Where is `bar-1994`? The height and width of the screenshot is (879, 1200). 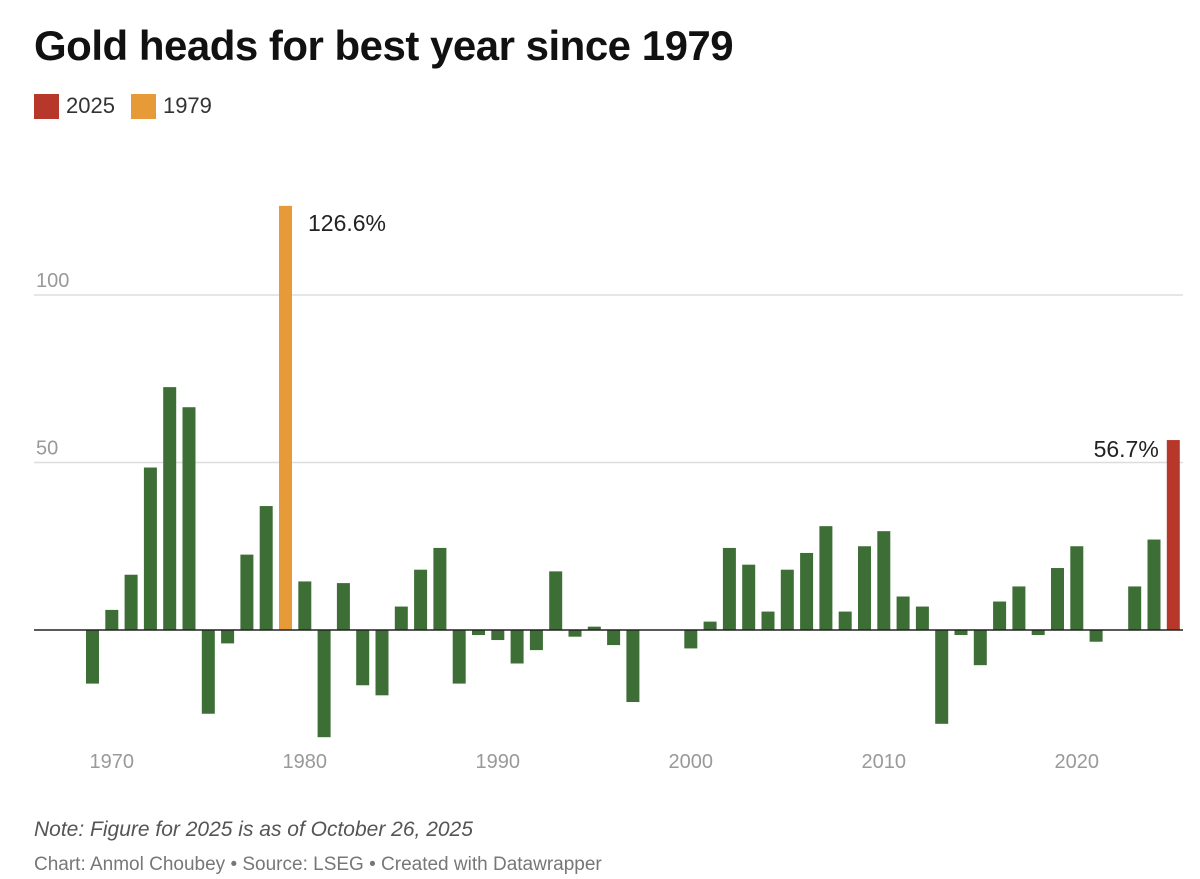
bar-1994 is located at coordinates (575, 633).